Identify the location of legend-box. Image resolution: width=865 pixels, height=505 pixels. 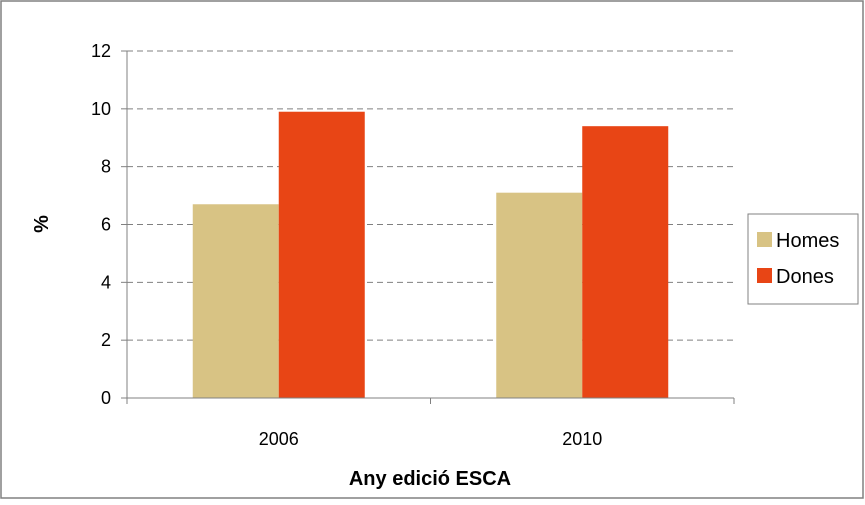
(803, 259).